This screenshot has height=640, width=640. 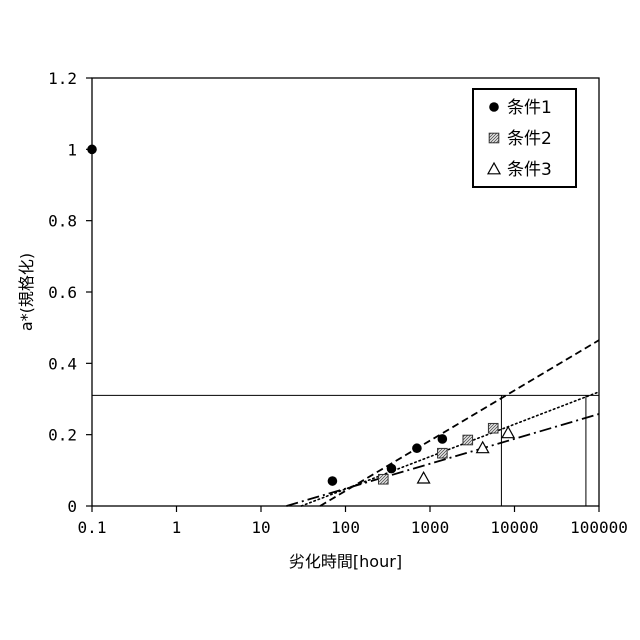 I want to click on y-tick-label: 1, so click(x=72, y=149).